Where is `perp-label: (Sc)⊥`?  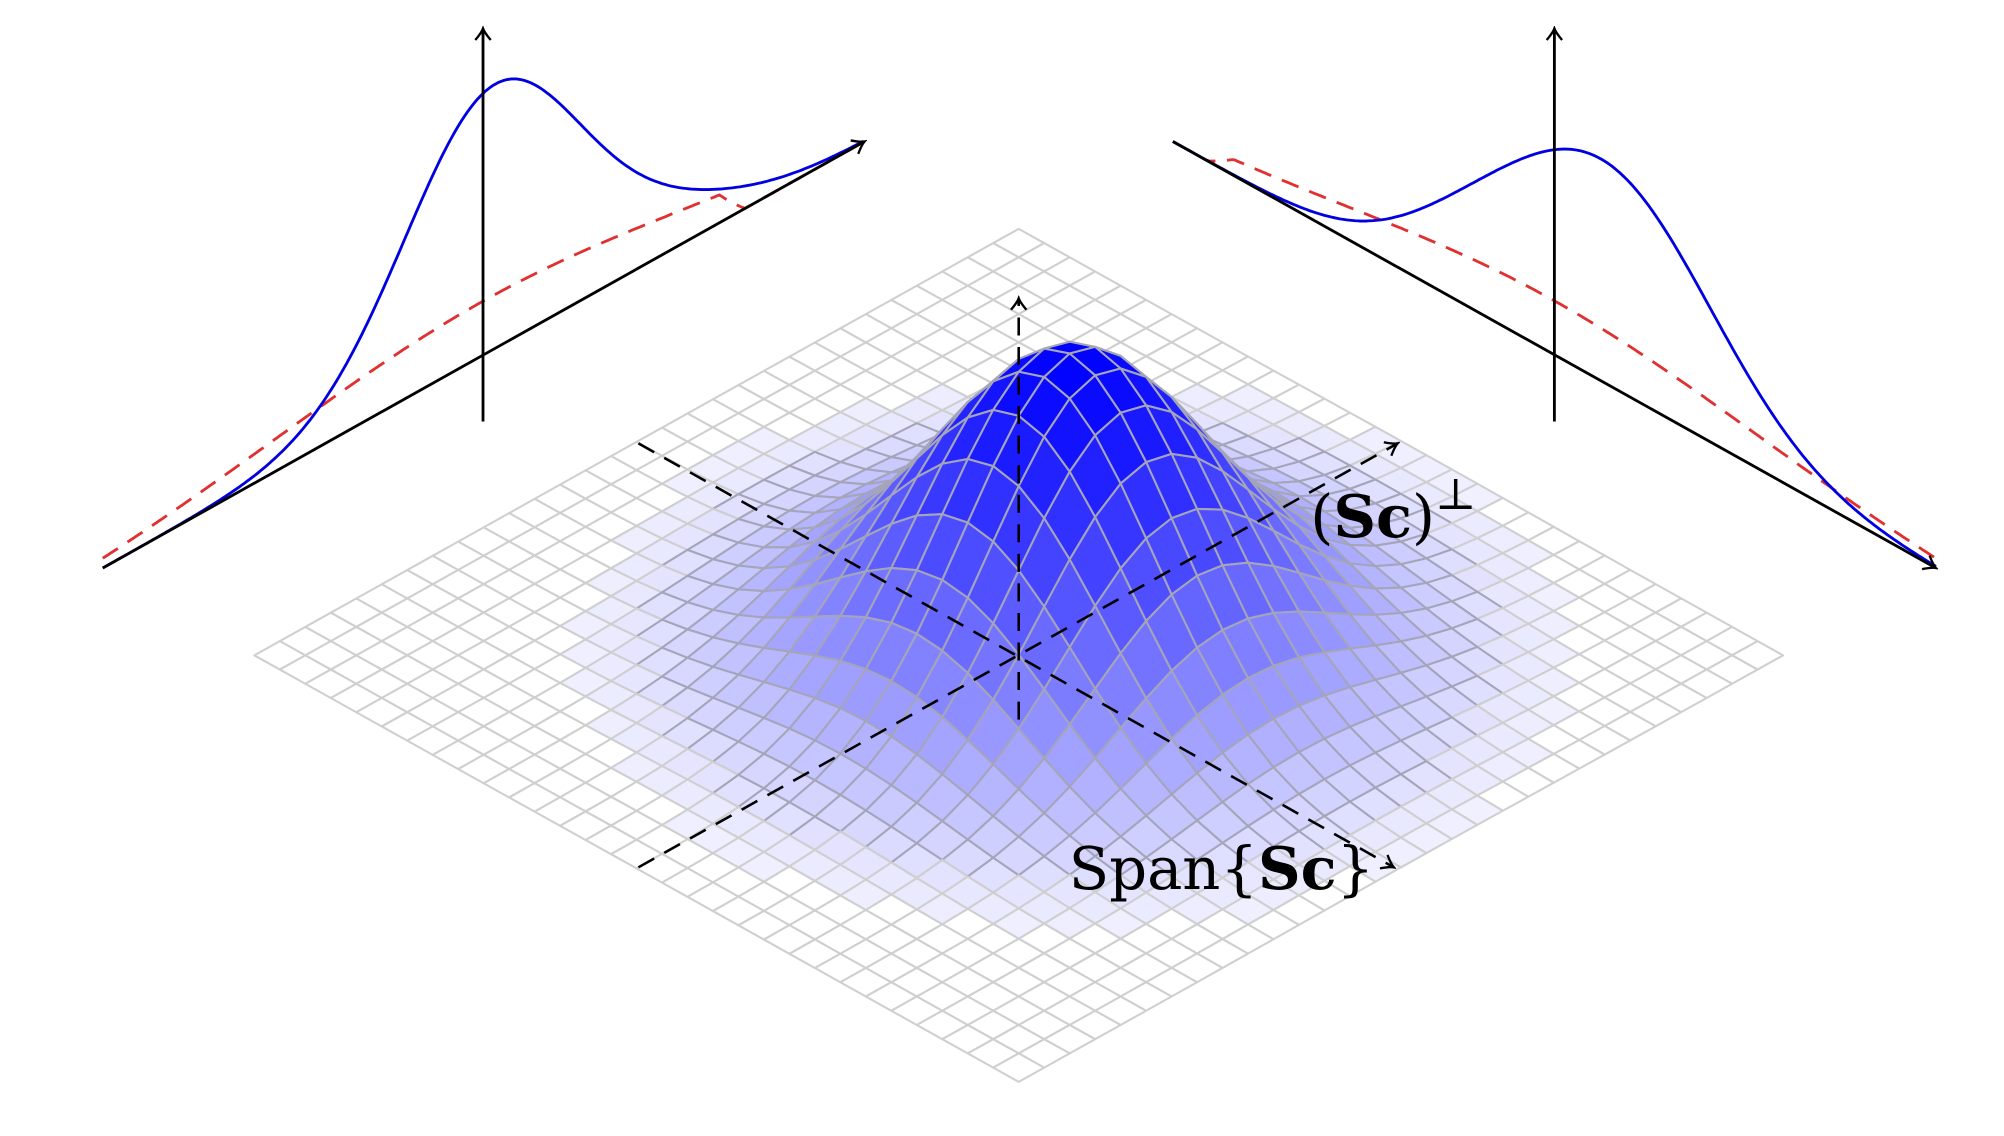
perp-label: (Sc)⊥ is located at coordinates (1393, 510).